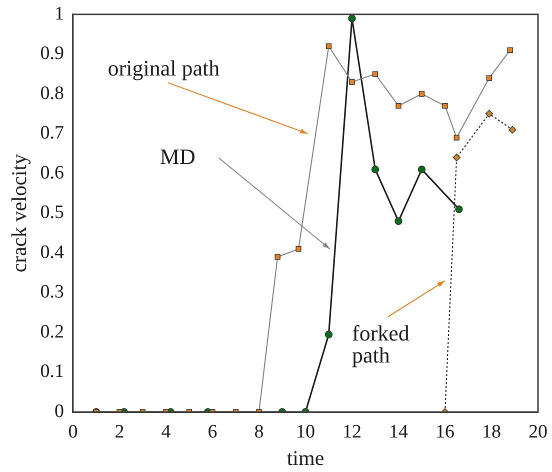 The width and height of the screenshot is (552, 472). What do you see at coordinates (538, 431) in the screenshot?
I see `x-tick-label: 20` at bounding box center [538, 431].